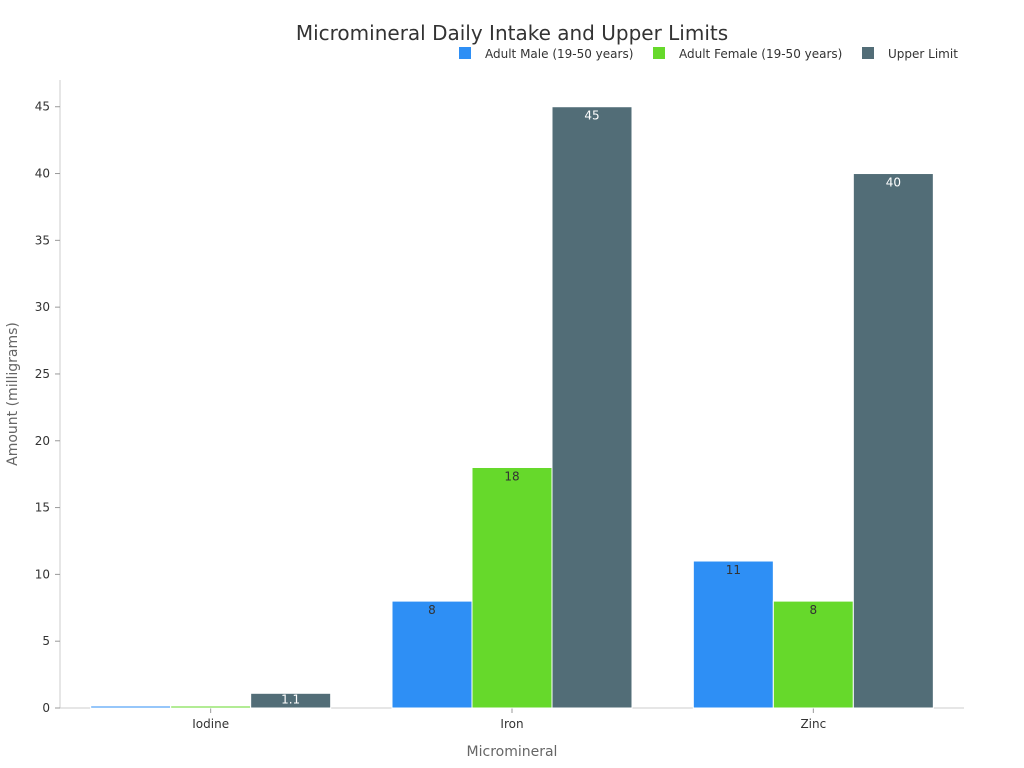 The height and width of the screenshot is (768, 1024). I want to click on x-tick-label: Iron, so click(511, 724).